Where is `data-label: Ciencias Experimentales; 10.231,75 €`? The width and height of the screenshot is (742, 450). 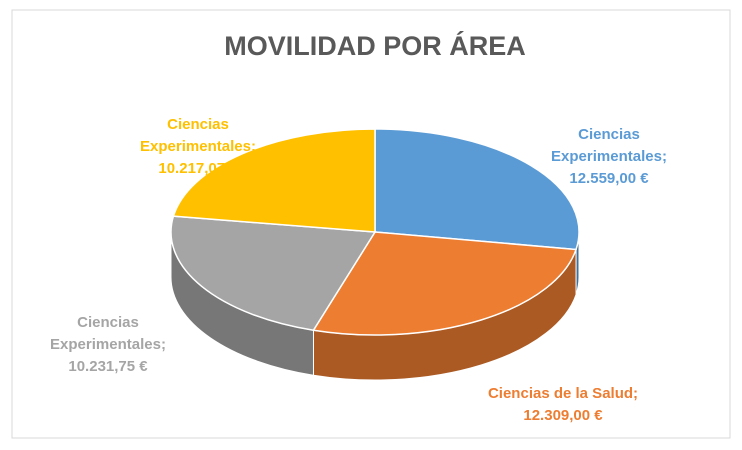
data-label: Ciencias Experimentales; 10.231,75 € is located at coordinates (108, 345).